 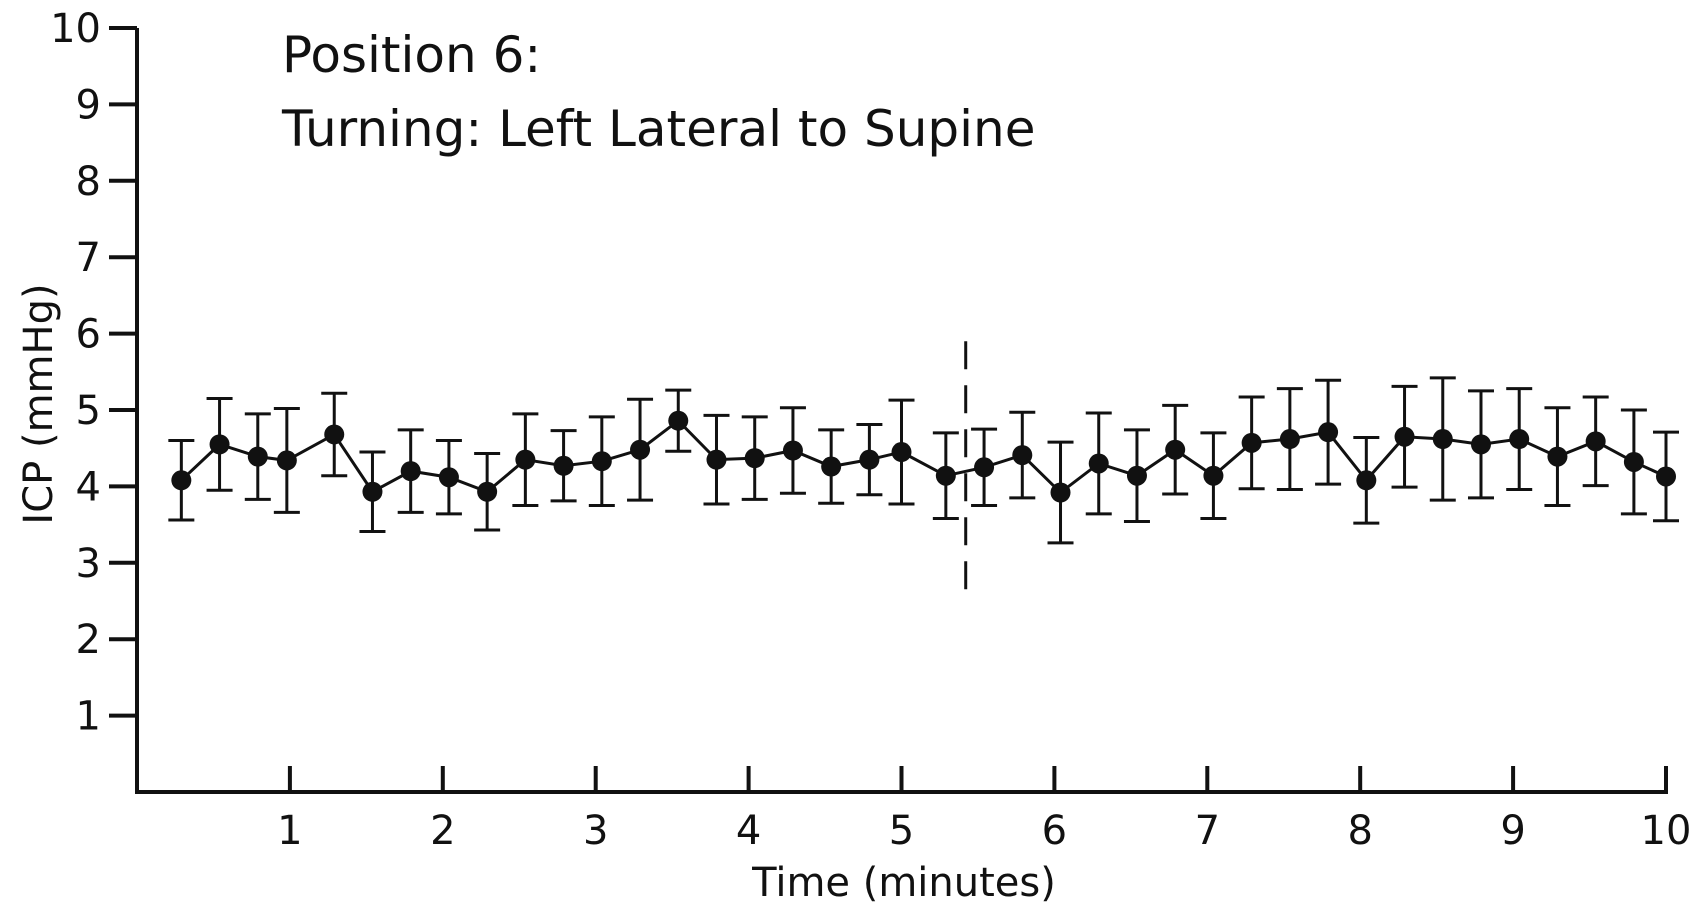 What do you see at coordinates (1512, 831) in the screenshot?
I see `x-tick-label-9: 9` at bounding box center [1512, 831].